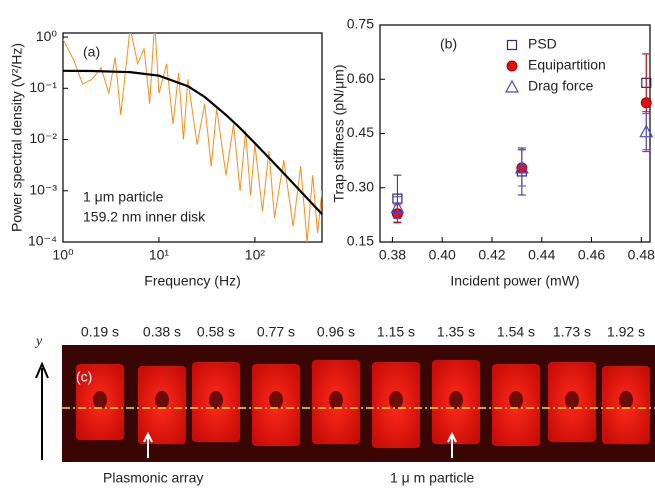  I want to click on x-tick-label: 0.38, so click(392, 255).